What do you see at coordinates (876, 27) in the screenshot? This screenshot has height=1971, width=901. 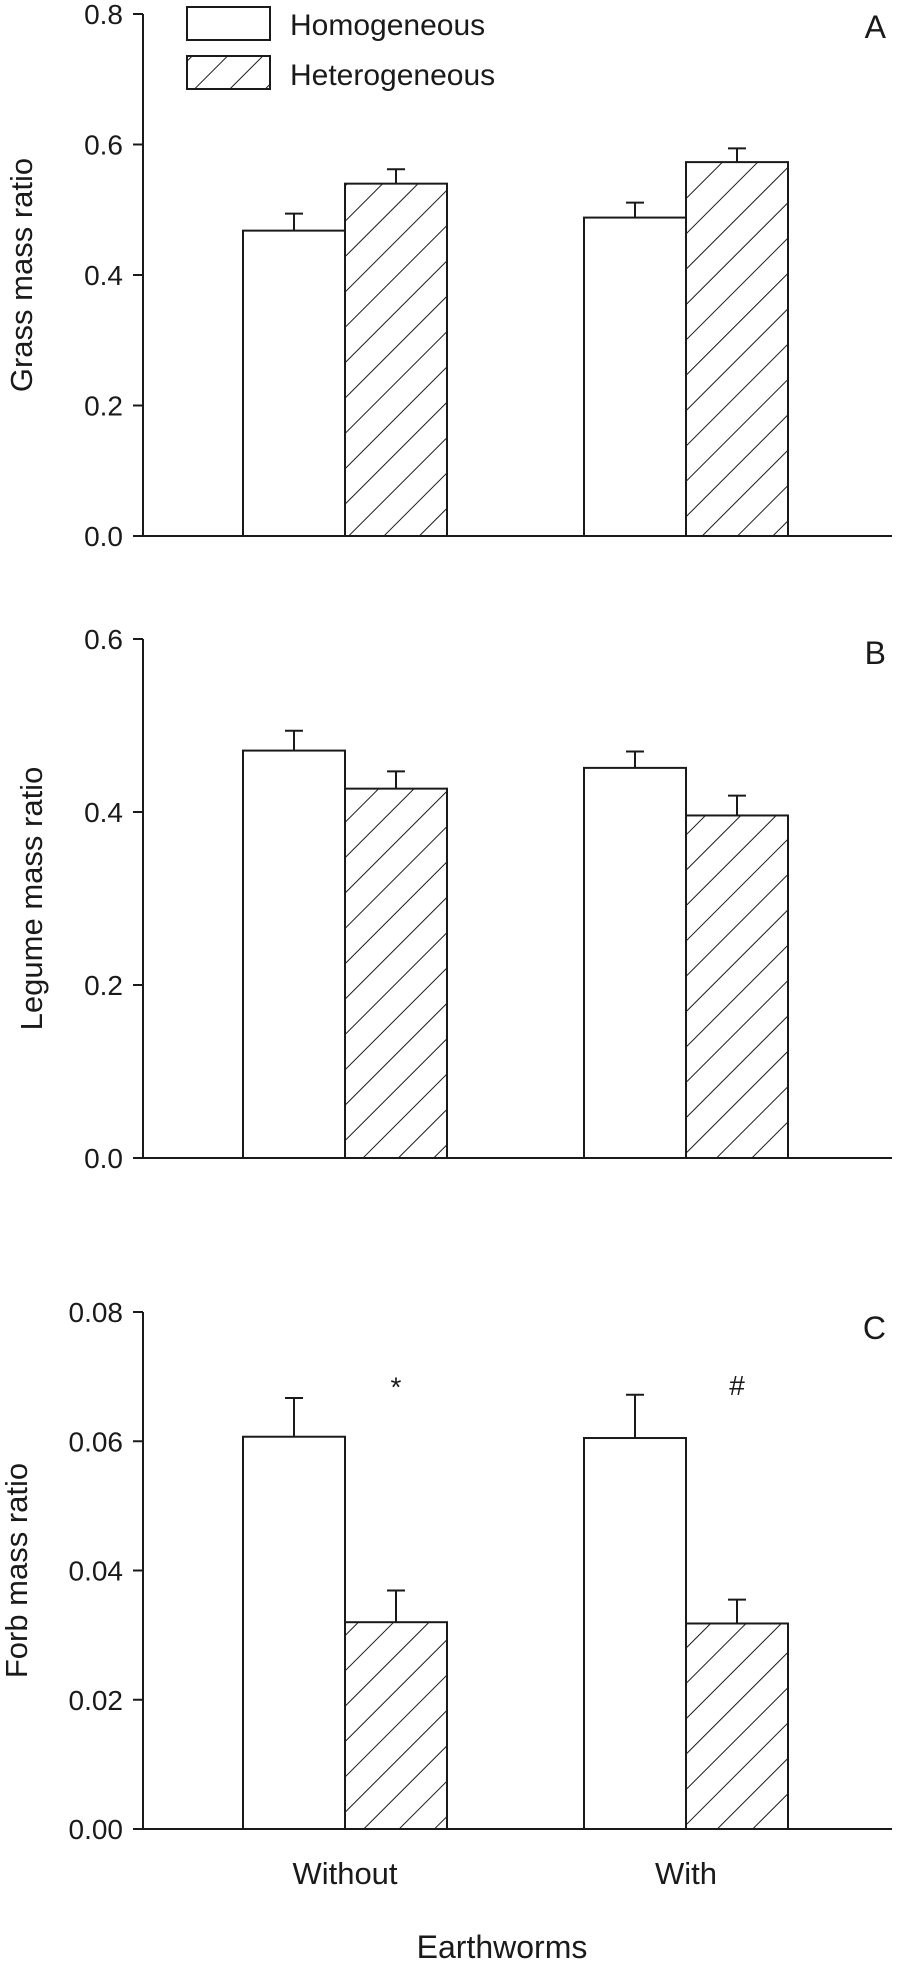 I see `panel-label: A` at bounding box center [876, 27].